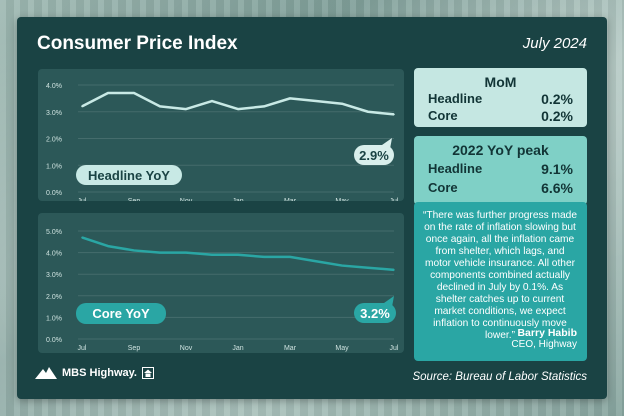 This screenshot has width=624, height=416. I want to click on core-y-tick-label: 2.0%, so click(54, 297).